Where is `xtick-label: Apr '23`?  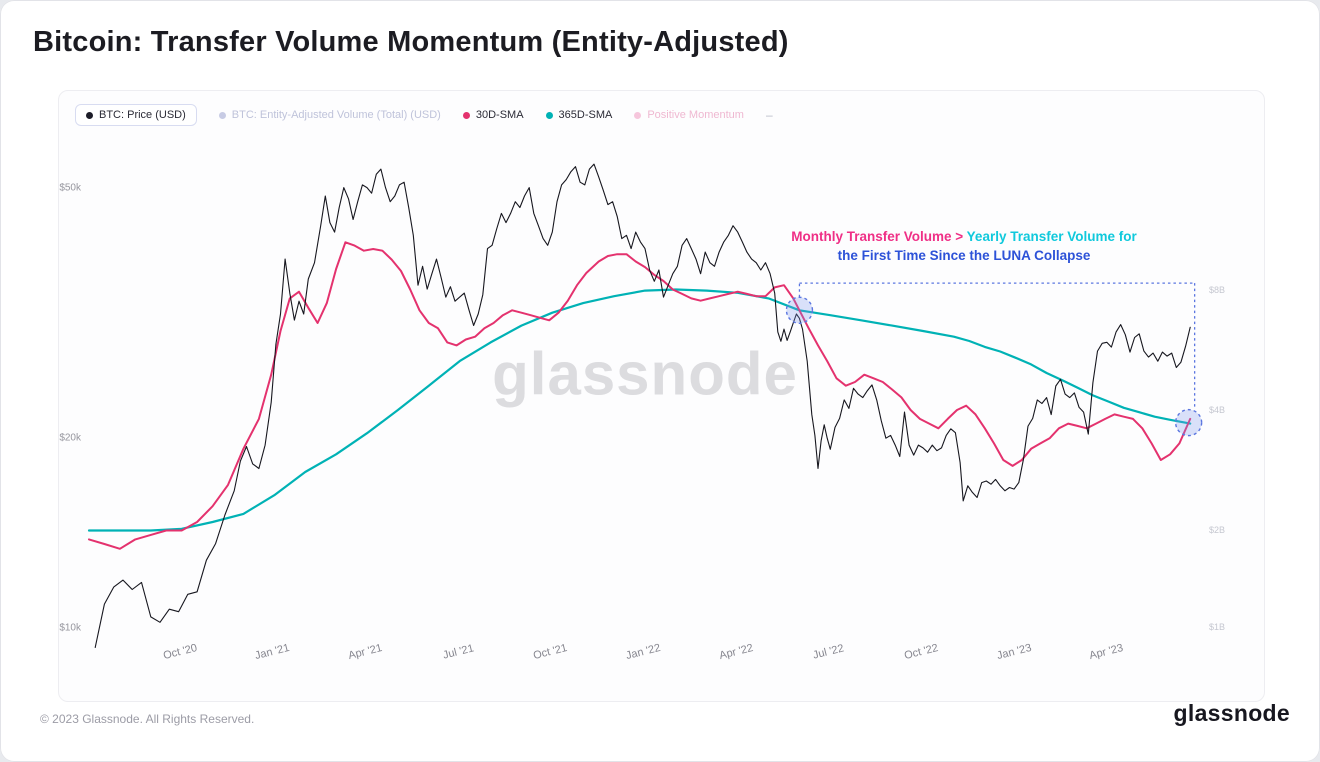 xtick-label: Apr '23 is located at coordinates (1106, 652).